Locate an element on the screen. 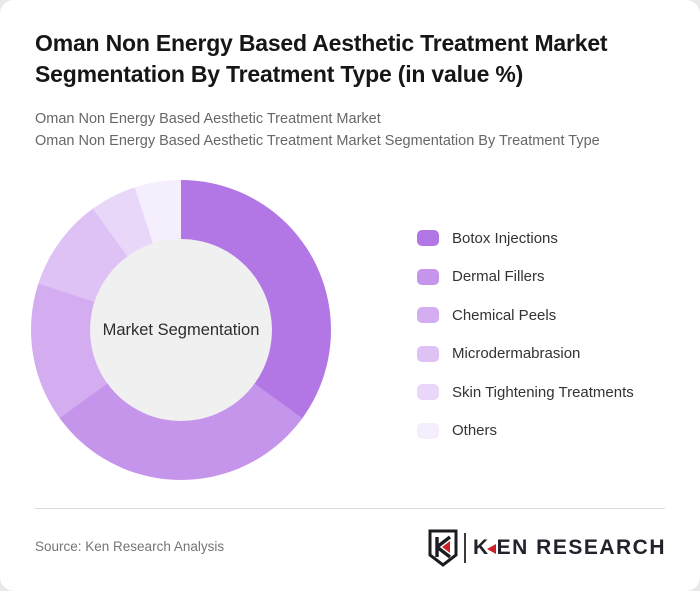 The image size is (700, 591). donut-hole: Market Segmentation is located at coordinates (181, 330).